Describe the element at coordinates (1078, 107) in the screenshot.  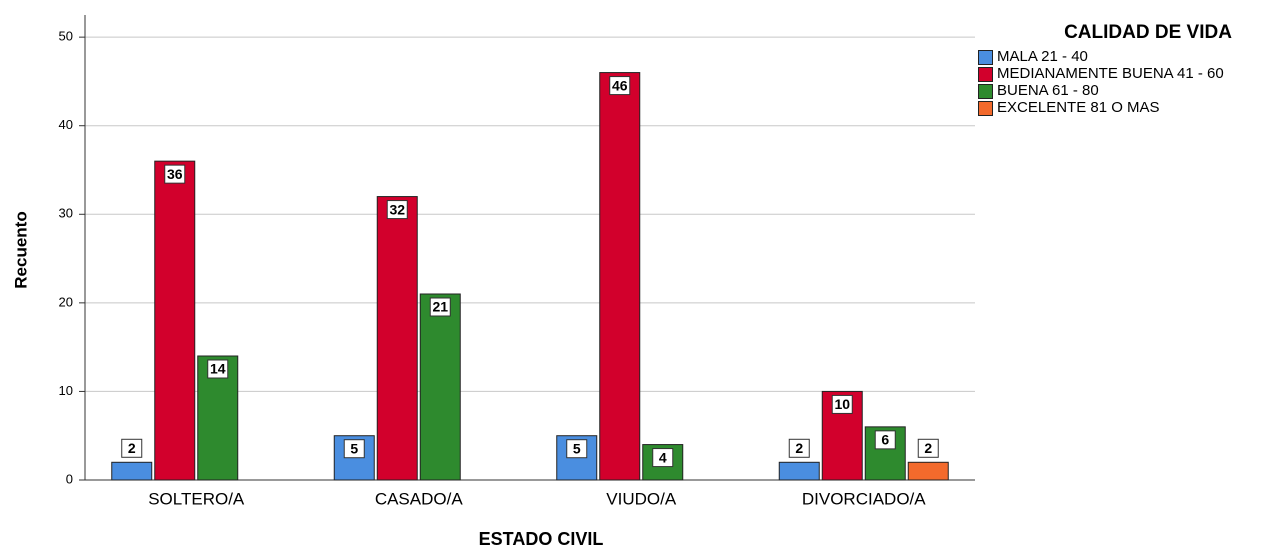
I see `legend-label: EXCELENTE 81 O MAS` at that location.